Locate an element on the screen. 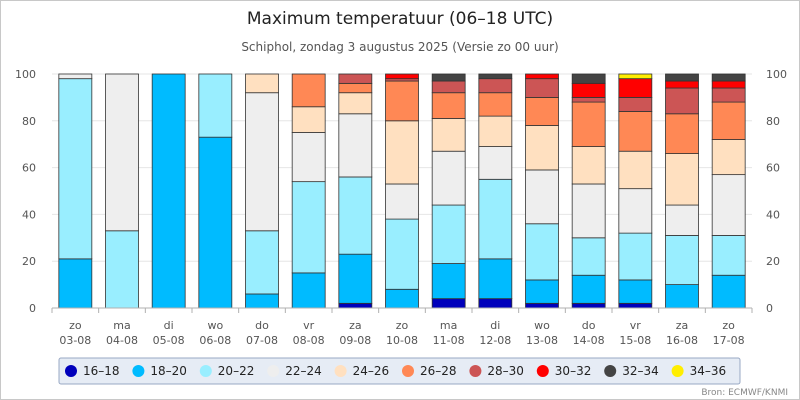 The image size is (800, 400). x-tick-date: 16-08 is located at coordinates (682, 340).